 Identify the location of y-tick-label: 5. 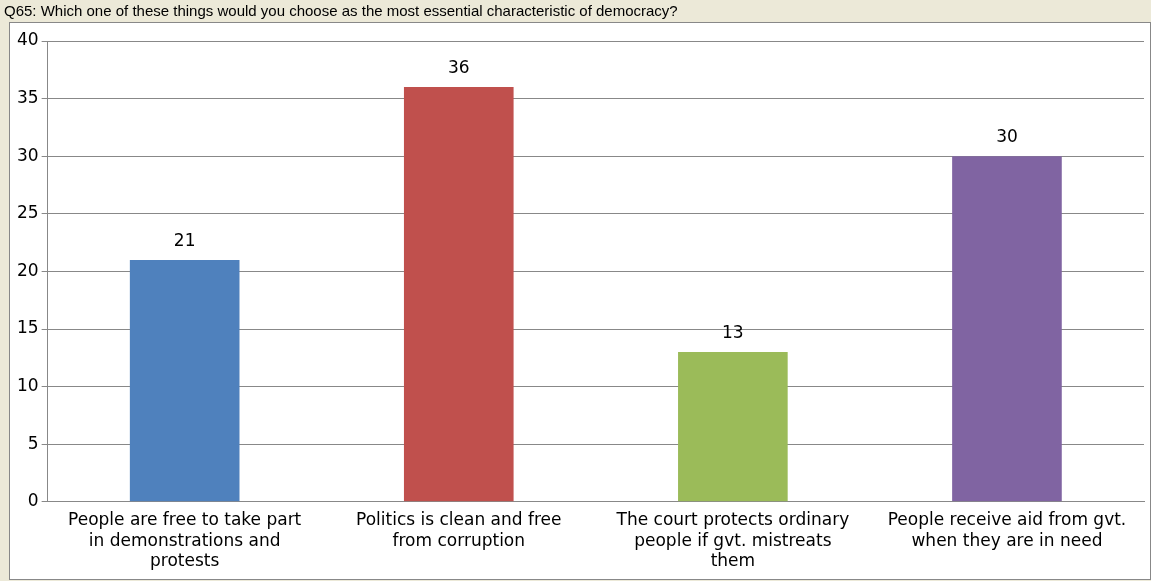
(33, 442).